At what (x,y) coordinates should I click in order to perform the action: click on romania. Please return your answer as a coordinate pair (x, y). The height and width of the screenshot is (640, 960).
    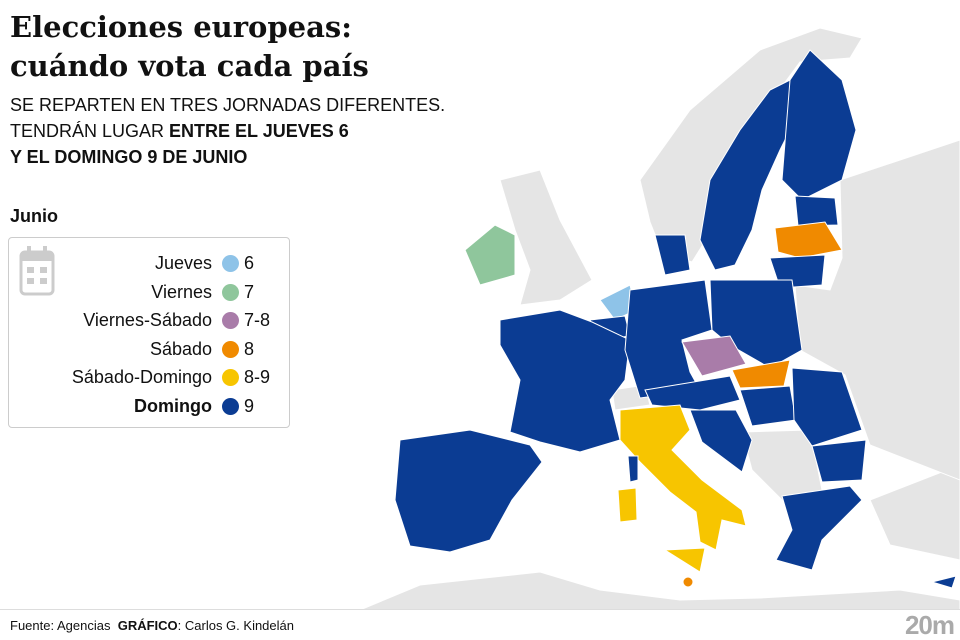
    Looking at the image, I should click on (827, 407).